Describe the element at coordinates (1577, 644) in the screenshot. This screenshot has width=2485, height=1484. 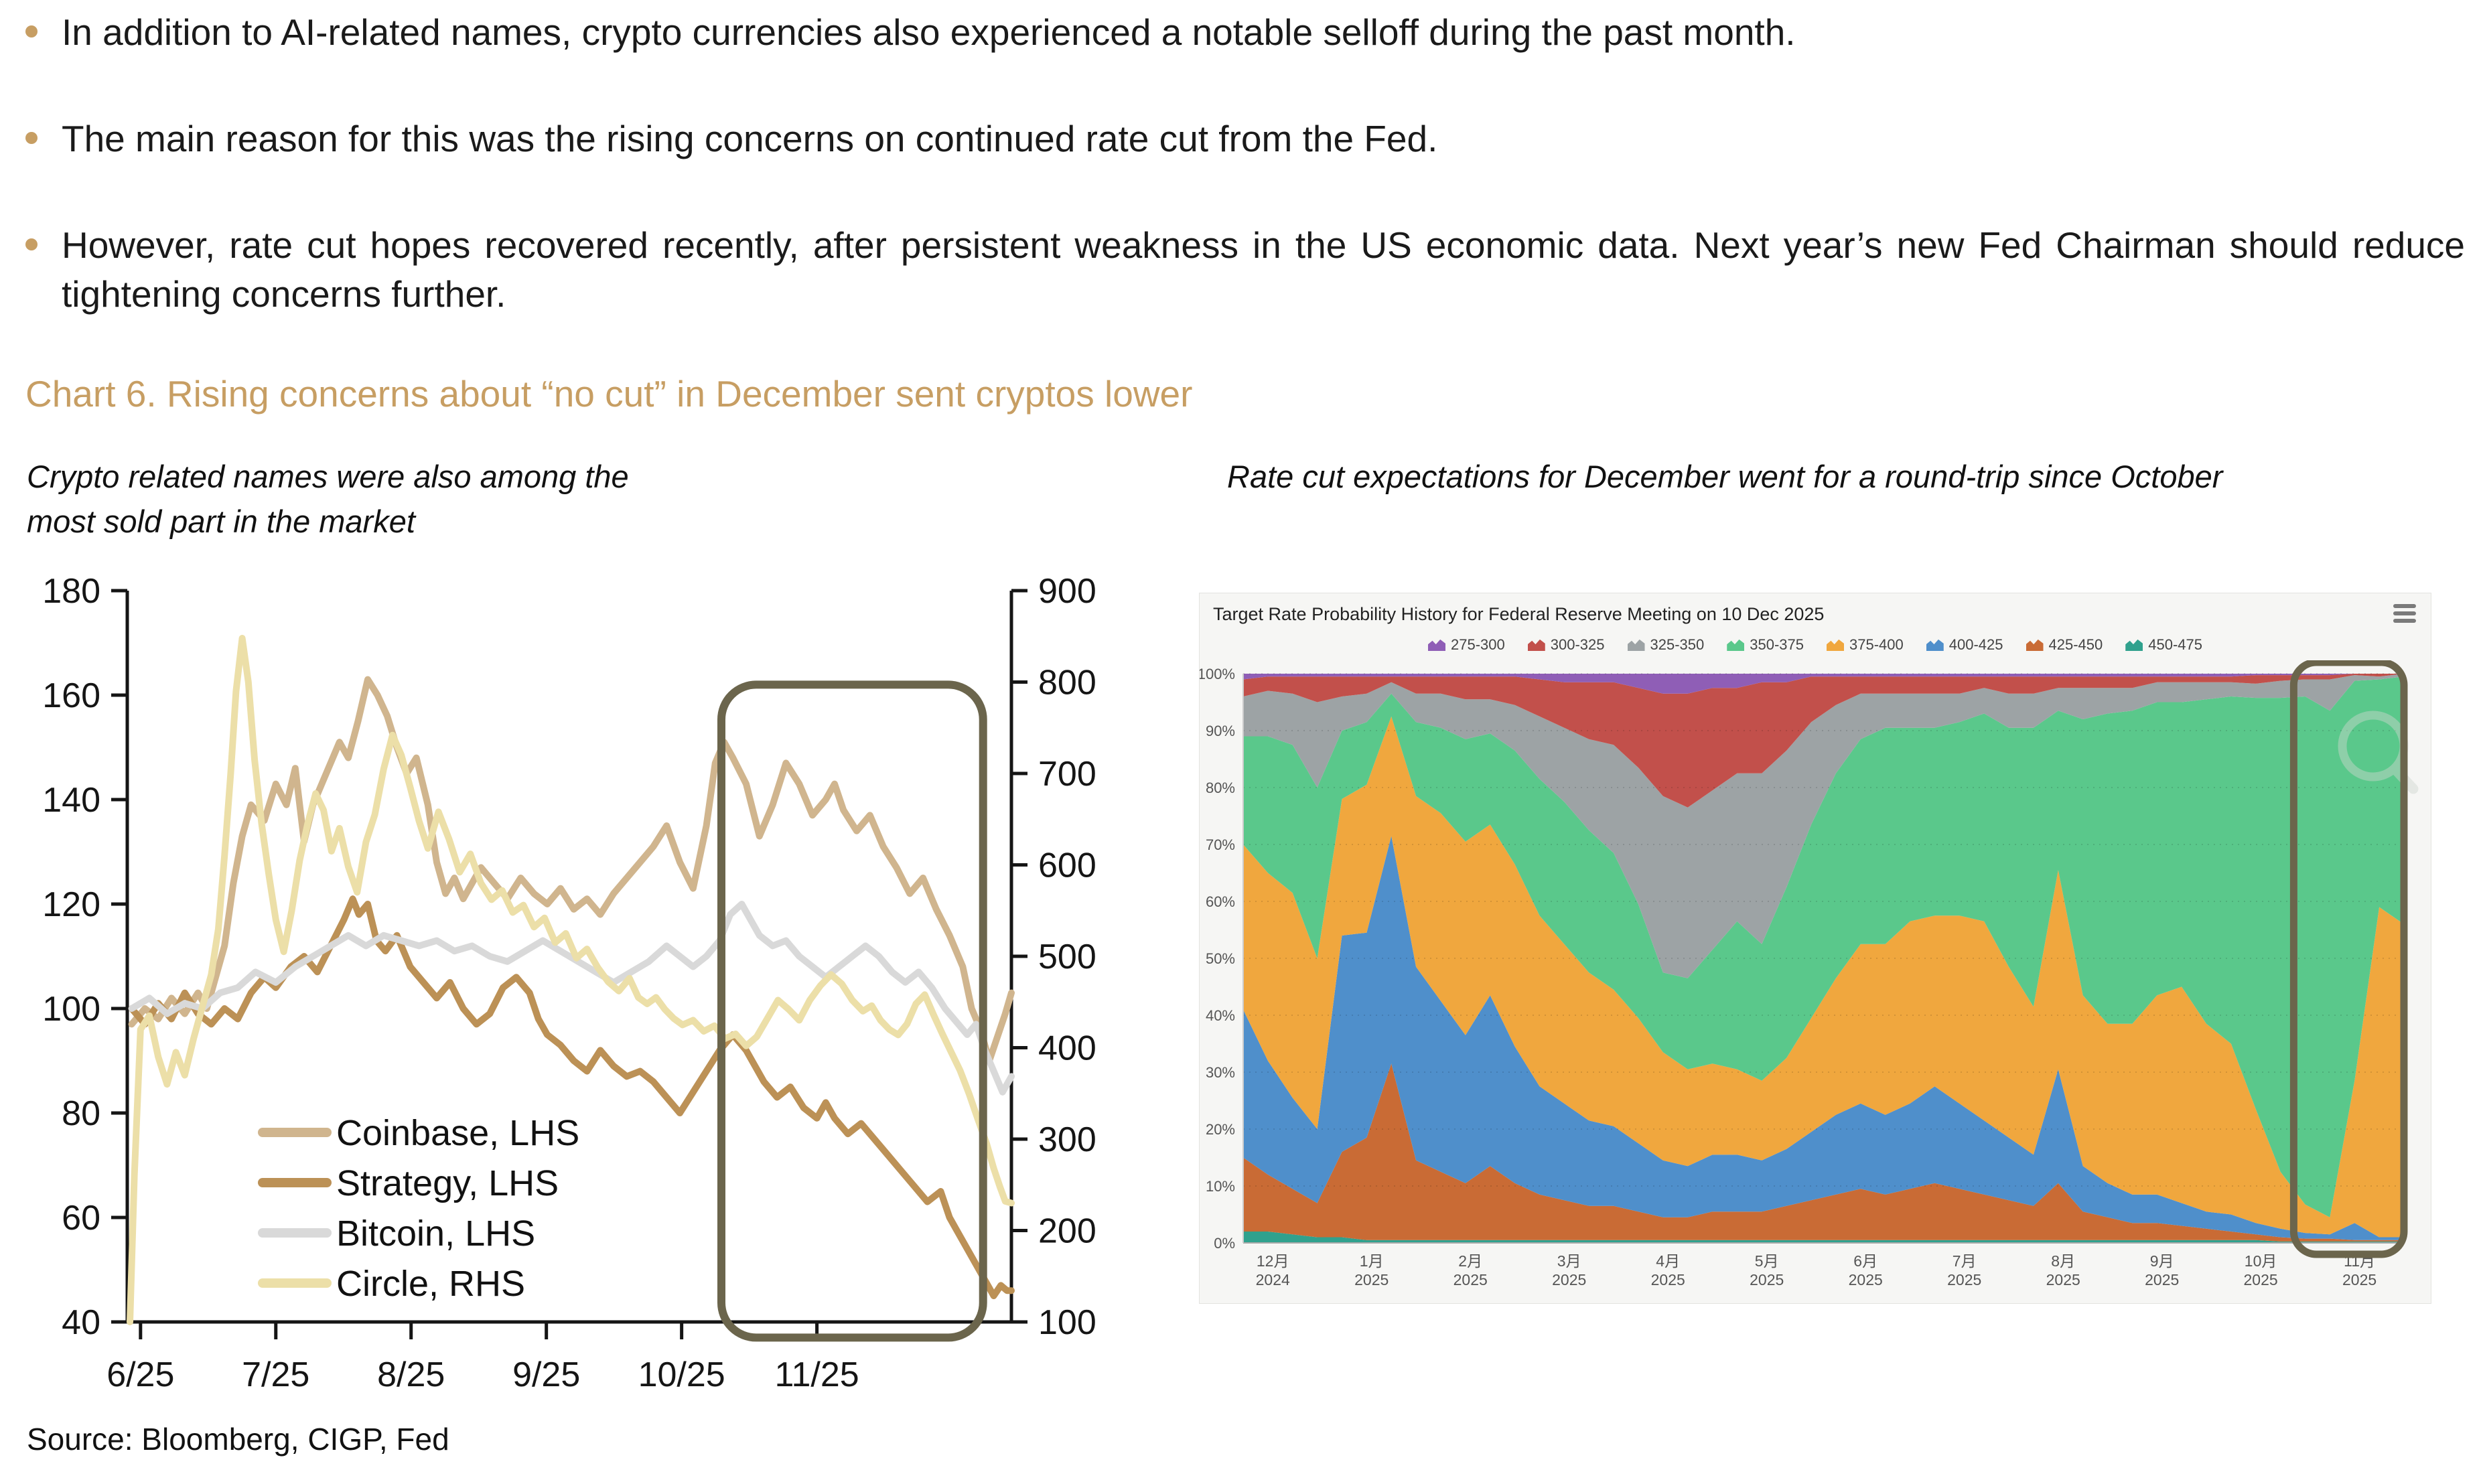
I see `legend-label: 300-325` at that location.